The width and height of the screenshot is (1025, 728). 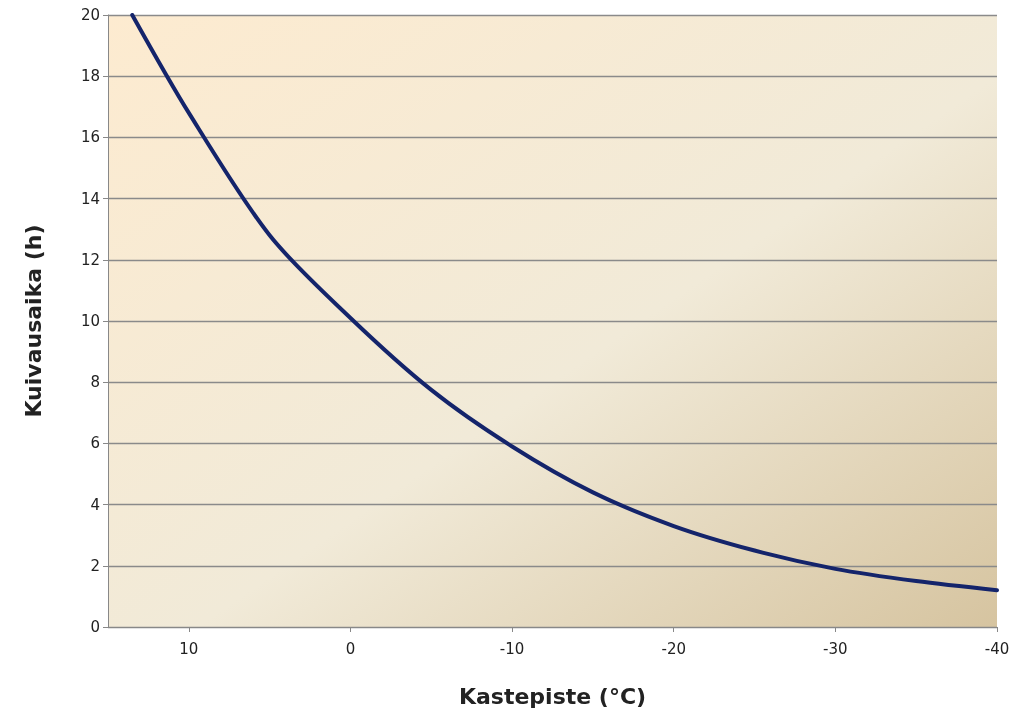 I want to click on y-tick-label: 10, so click(x=90, y=321).